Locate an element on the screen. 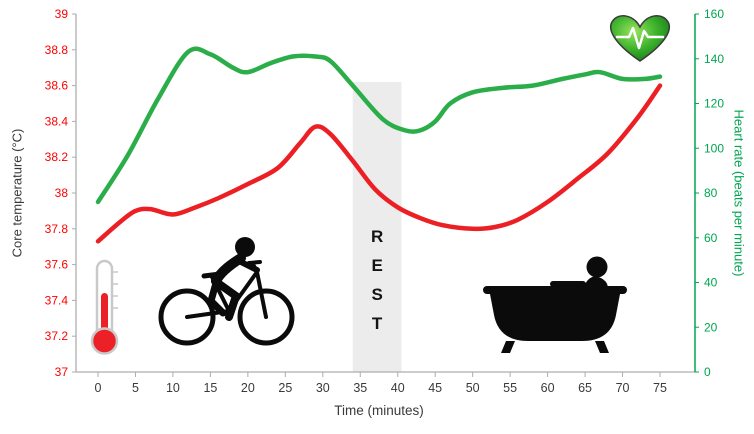  x-axis-tick-label: 50 is located at coordinates (473, 388).